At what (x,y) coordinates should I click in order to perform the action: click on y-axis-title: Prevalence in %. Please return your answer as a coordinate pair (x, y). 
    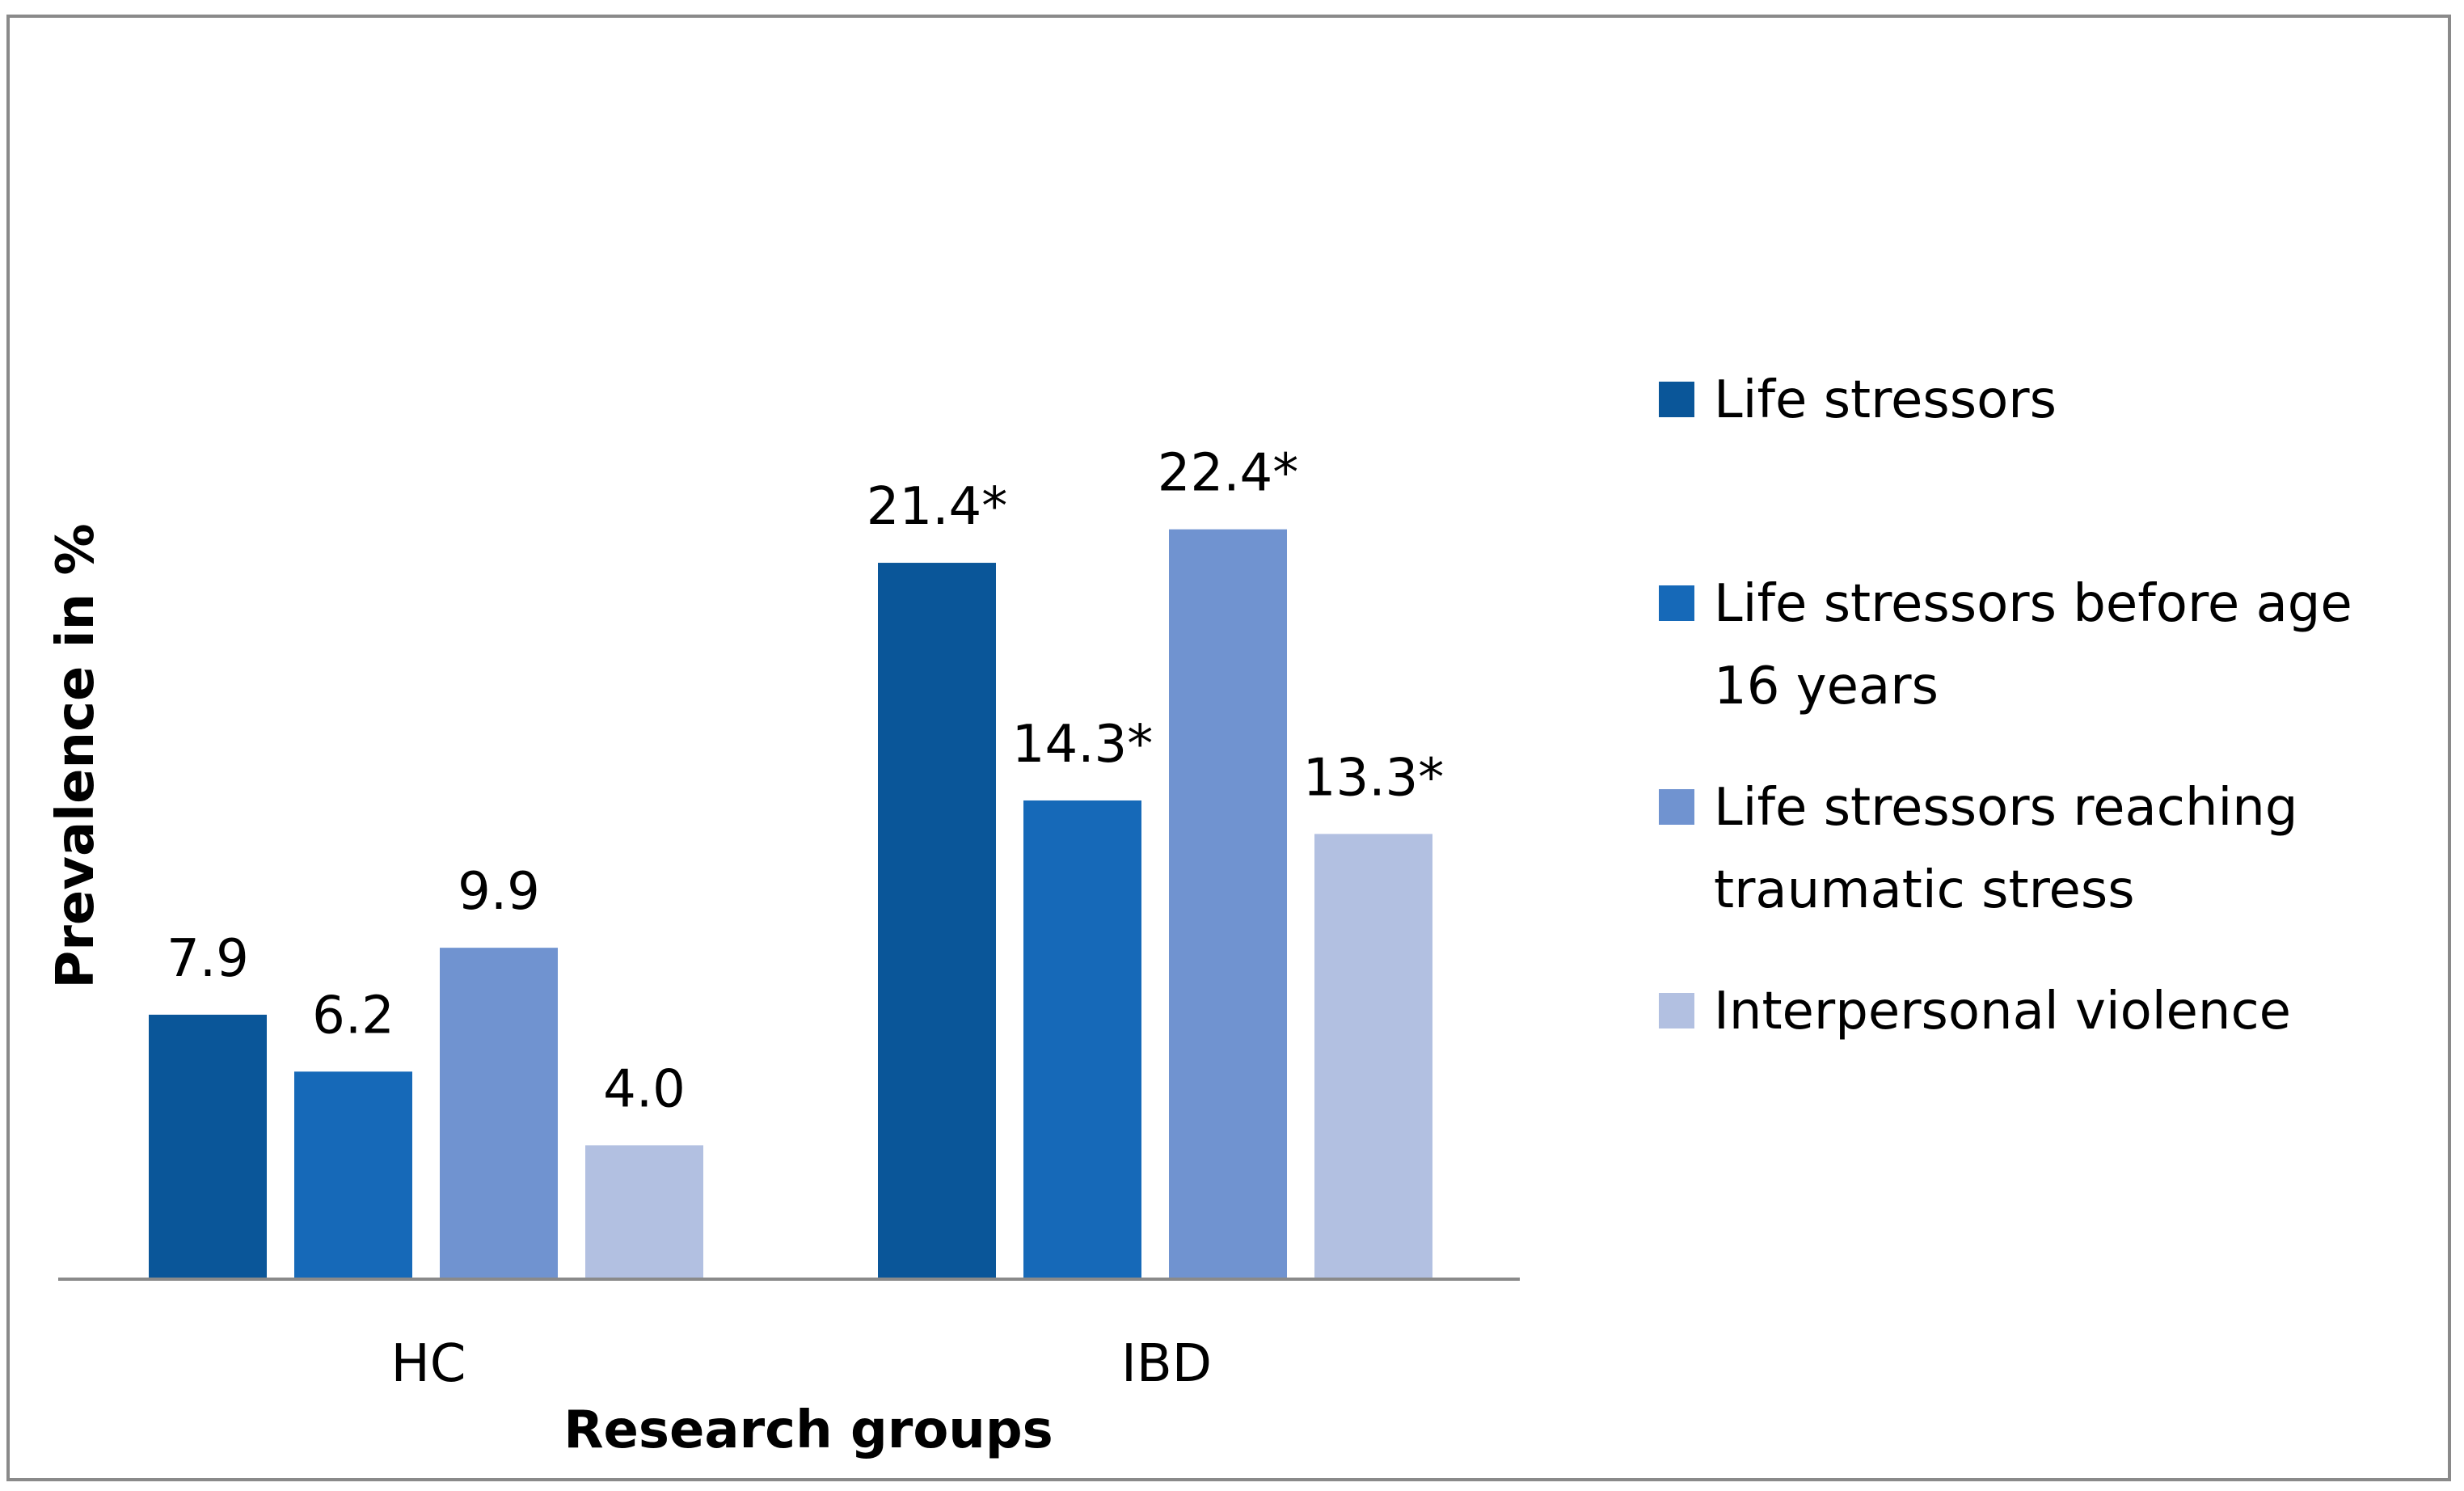
    Looking at the image, I should click on (76, 755).